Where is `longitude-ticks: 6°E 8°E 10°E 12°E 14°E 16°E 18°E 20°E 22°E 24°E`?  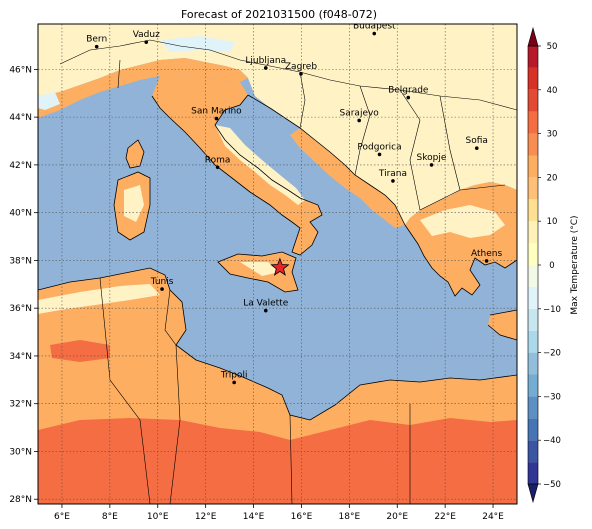 longitude-ticks: 6°E 8°E 10°E 12°E 14°E 16°E 18°E 20°E 22°E 24°E is located at coordinates (279, 513).